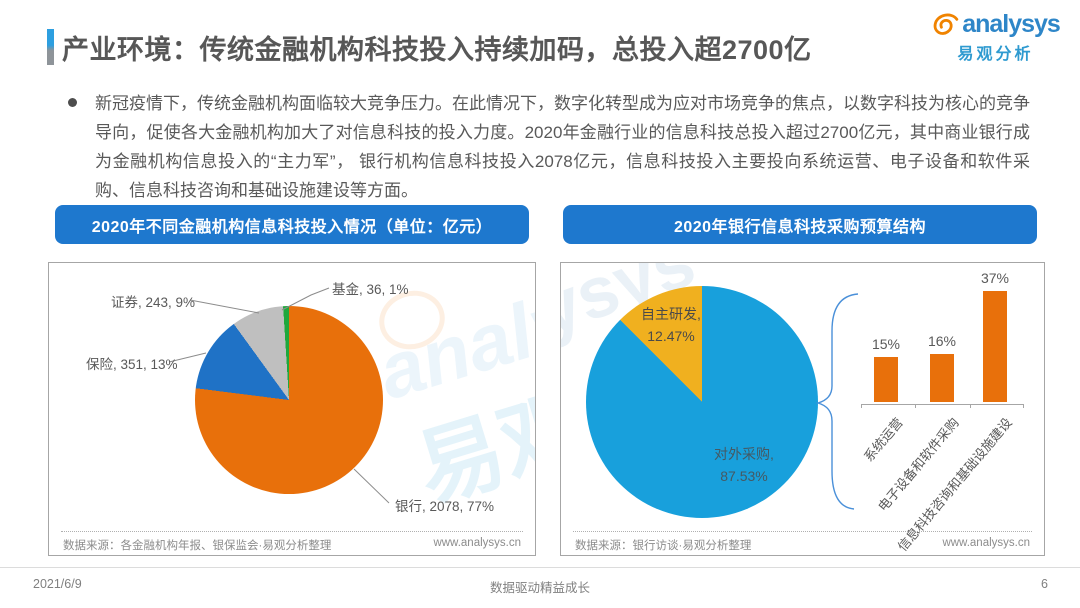  What do you see at coordinates (197, 546) in the screenshot?
I see `left-source: 数据来源：各金融机构年报、银保监会·易观分析整理` at bounding box center [197, 546].